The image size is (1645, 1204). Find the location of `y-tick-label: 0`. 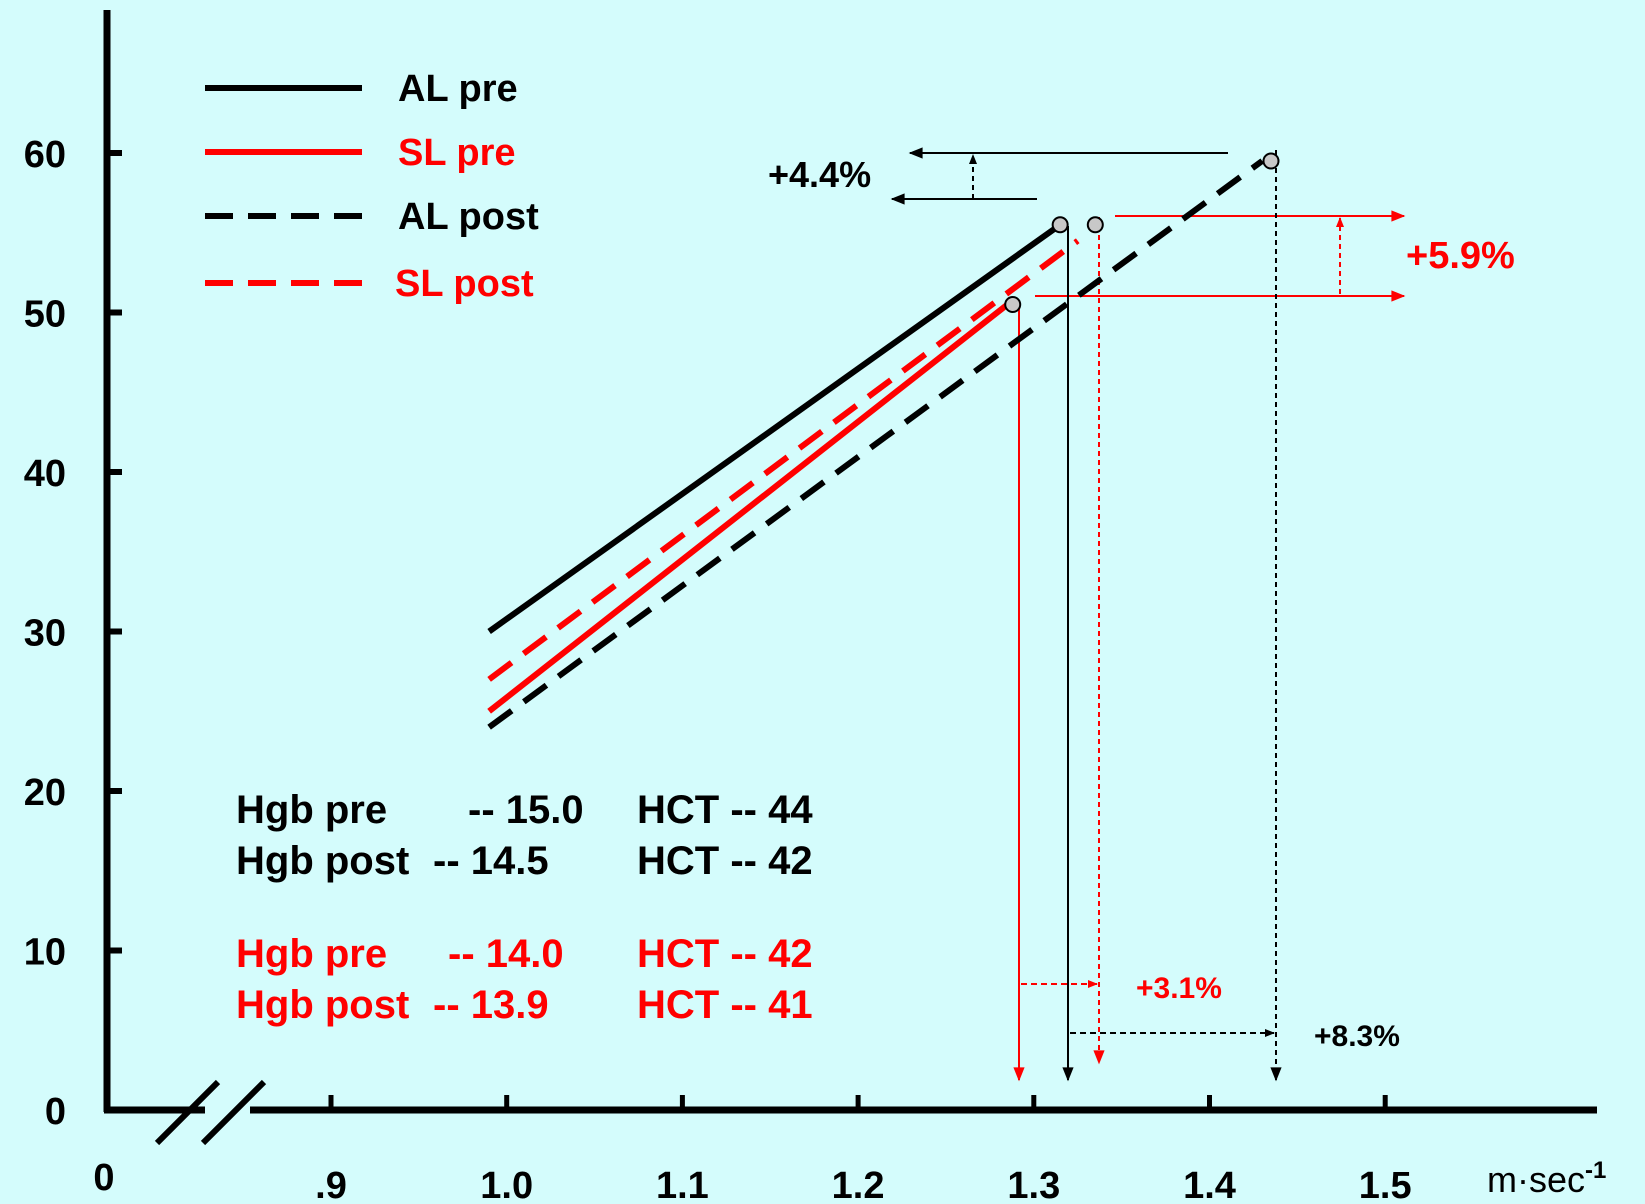

y-tick-label: 0 is located at coordinates (55, 1112).